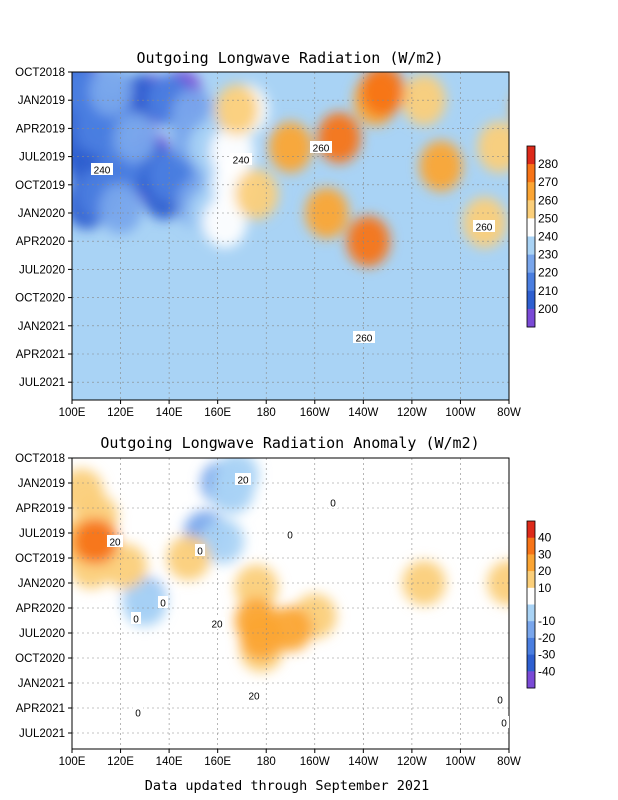  What do you see at coordinates (548, 200) in the screenshot?
I see `olr-colorbar-tick-6: 260` at bounding box center [548, 200].